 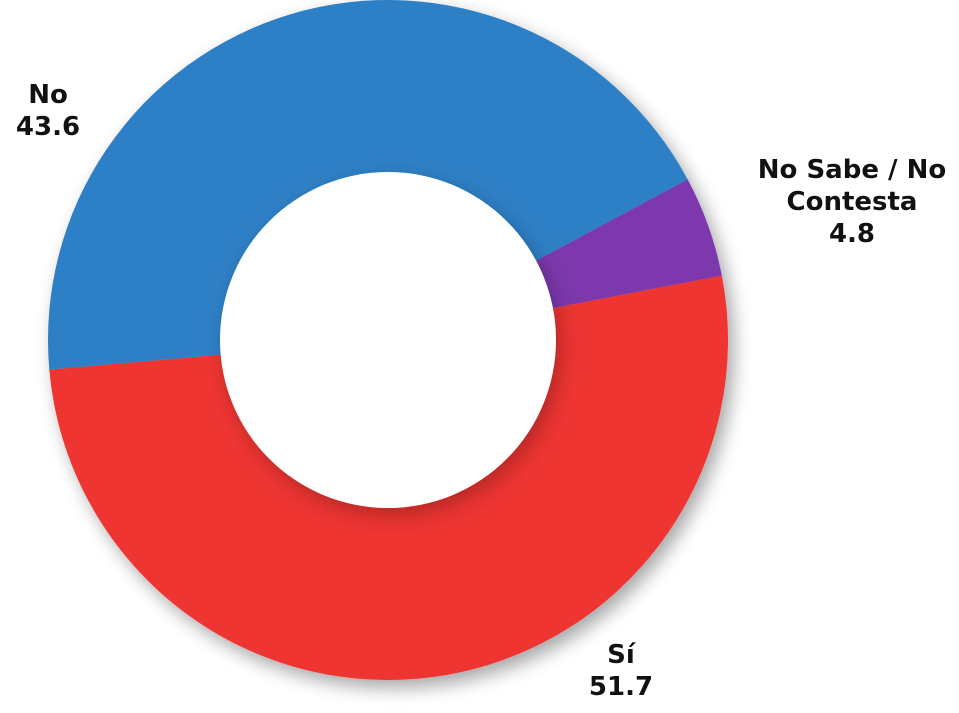 I want to click on slice-category-label: No, so click(x=48, y=95).